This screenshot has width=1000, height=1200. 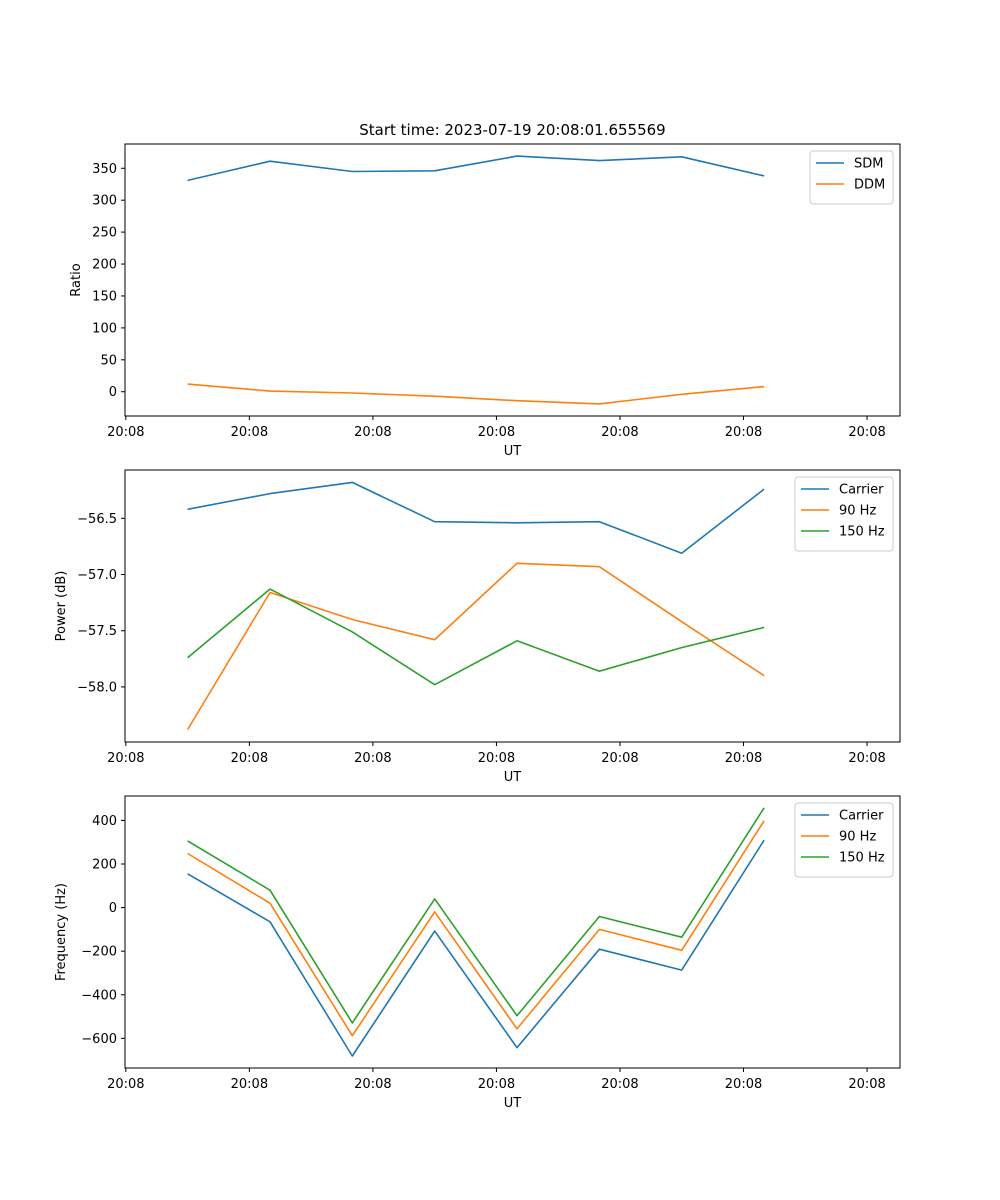 What do you see at coordinates (104, 296) in the screenshot?
I see `y-tick-label: 150` at bounding box center [104, 296].